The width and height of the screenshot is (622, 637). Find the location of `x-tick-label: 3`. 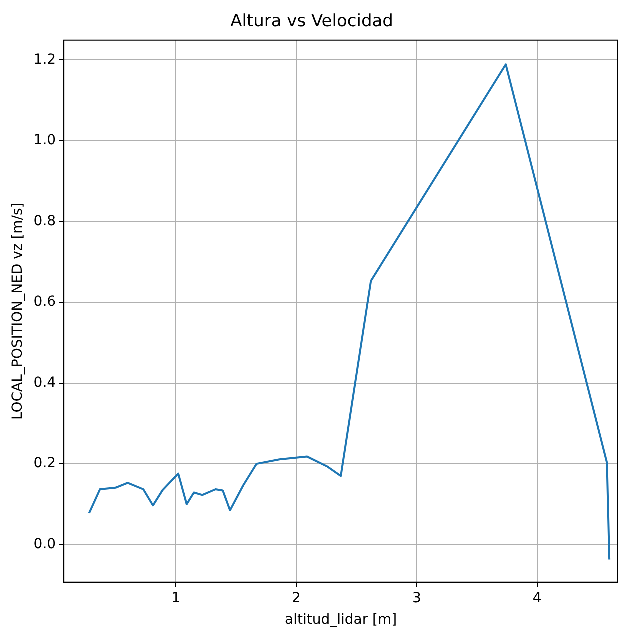

x-tick-label: 3 is located at coordinates (417, 598).